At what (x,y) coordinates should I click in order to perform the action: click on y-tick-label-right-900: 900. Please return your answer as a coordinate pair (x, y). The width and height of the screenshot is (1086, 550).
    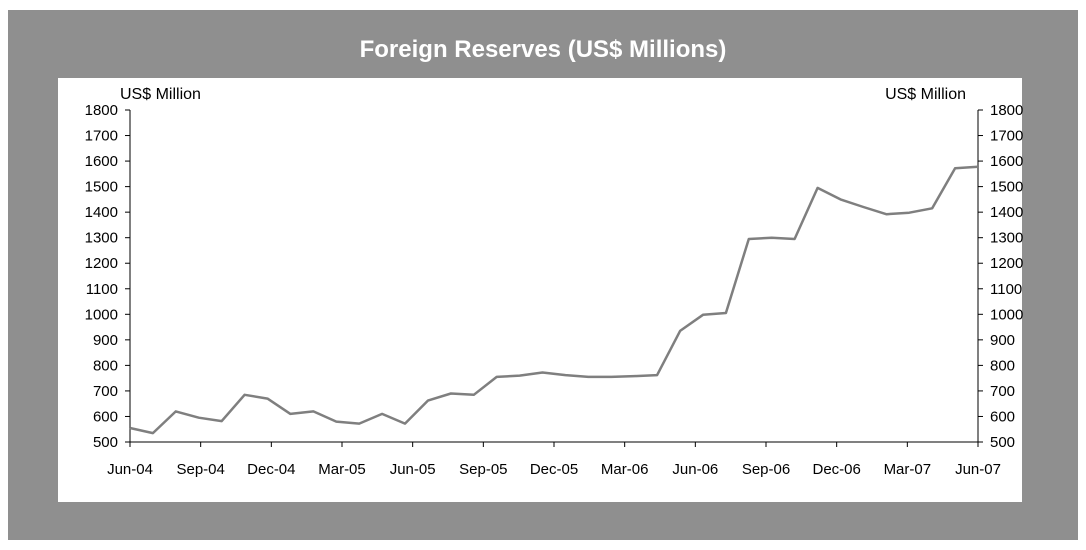
    Looking at the image, I should click on (1002, 340).